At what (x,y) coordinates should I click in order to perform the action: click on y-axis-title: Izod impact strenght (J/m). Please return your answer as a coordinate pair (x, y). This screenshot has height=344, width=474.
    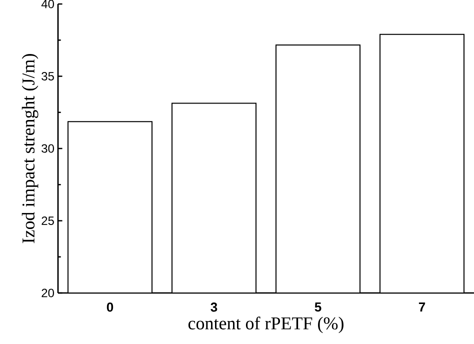
    Looking at the image, I should click on (30, 149).